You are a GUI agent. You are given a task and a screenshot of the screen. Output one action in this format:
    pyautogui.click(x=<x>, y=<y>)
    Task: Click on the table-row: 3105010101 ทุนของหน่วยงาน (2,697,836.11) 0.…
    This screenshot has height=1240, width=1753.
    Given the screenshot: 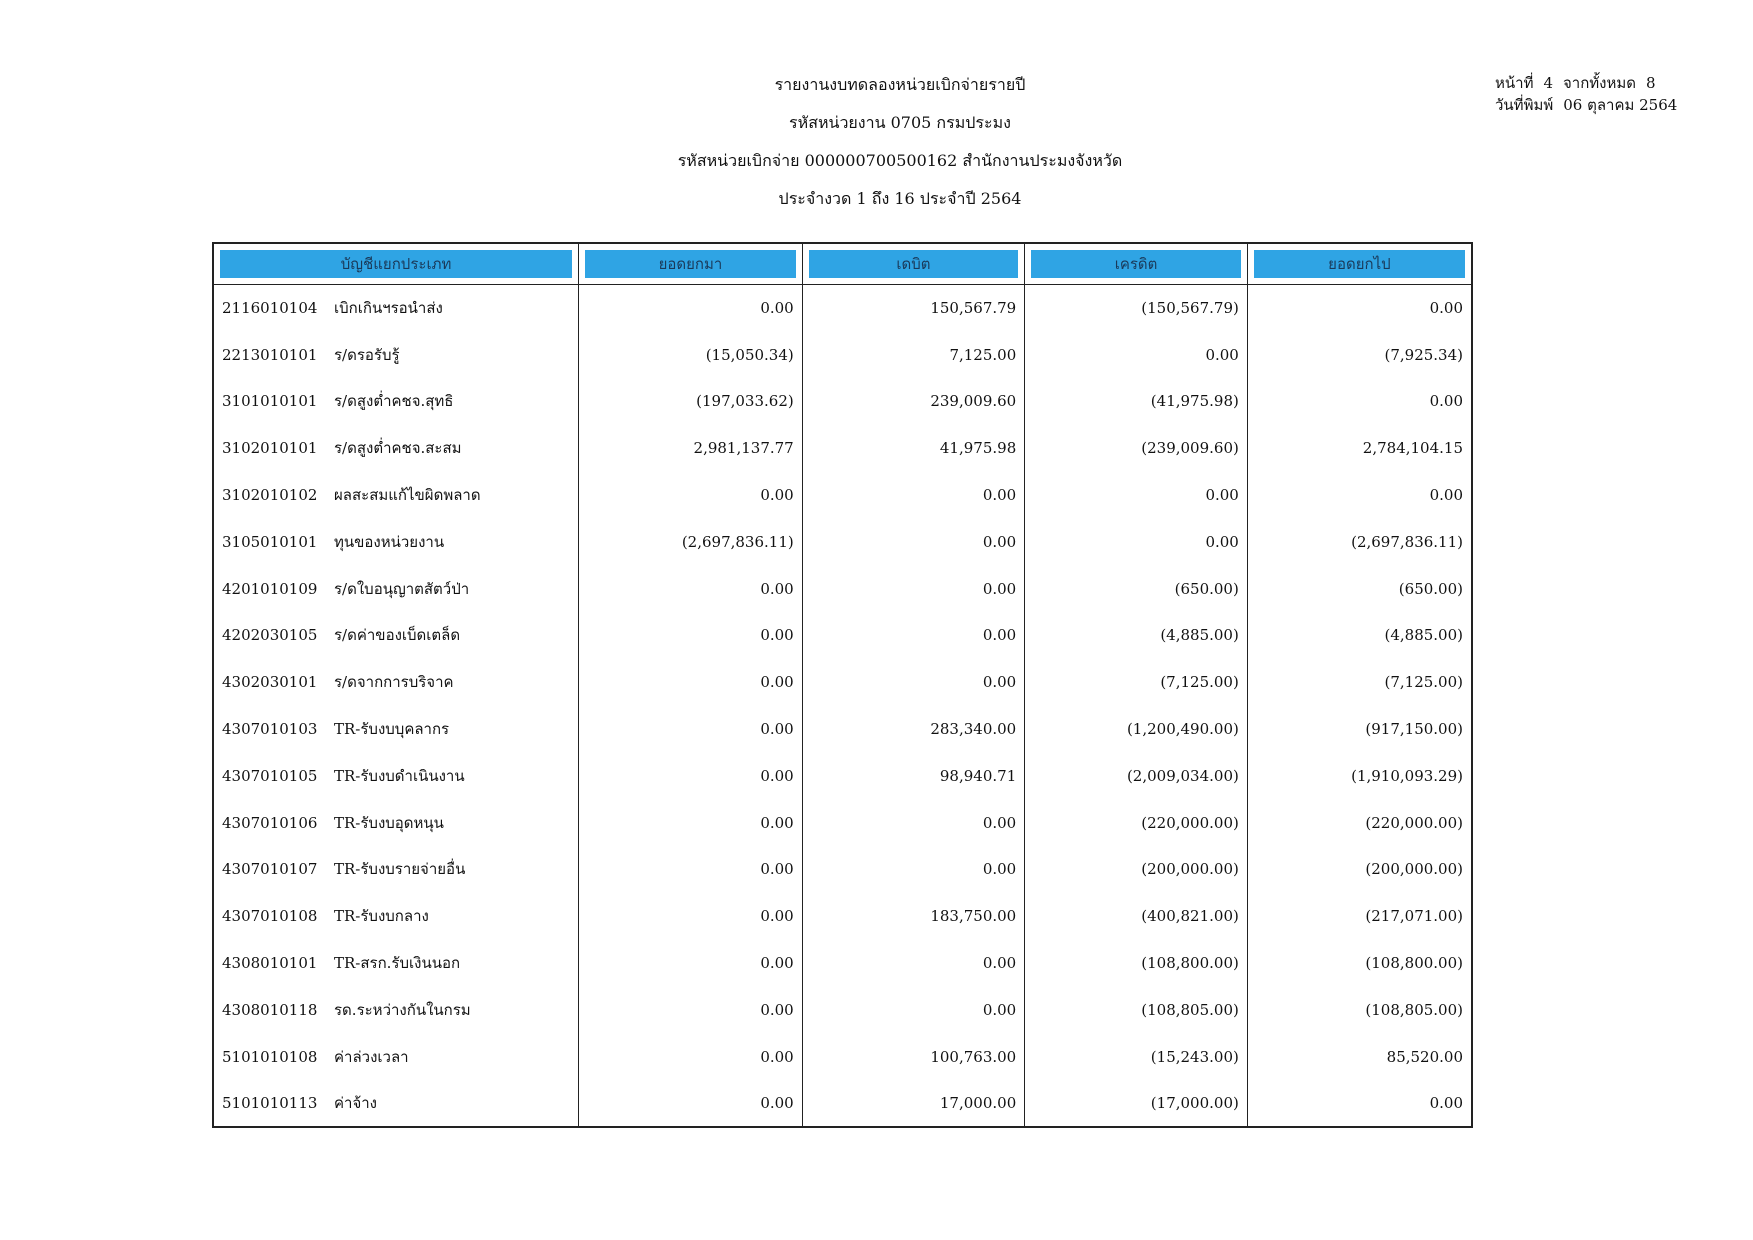 What is the action you would take?
    pyautogui.click(x=842, y=542)
    